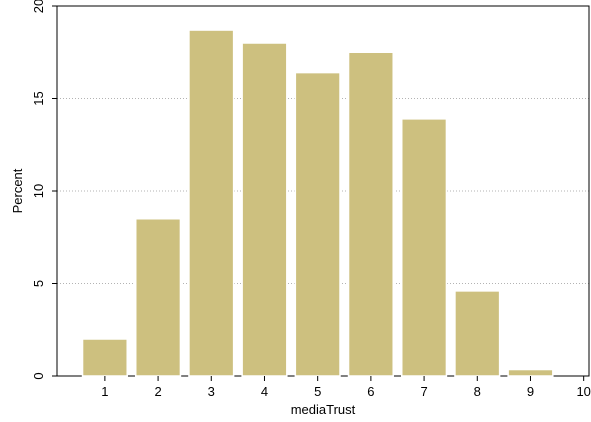 The image size is (591, 422). I want to click on x-tick-label: 4, so click(264, 391).